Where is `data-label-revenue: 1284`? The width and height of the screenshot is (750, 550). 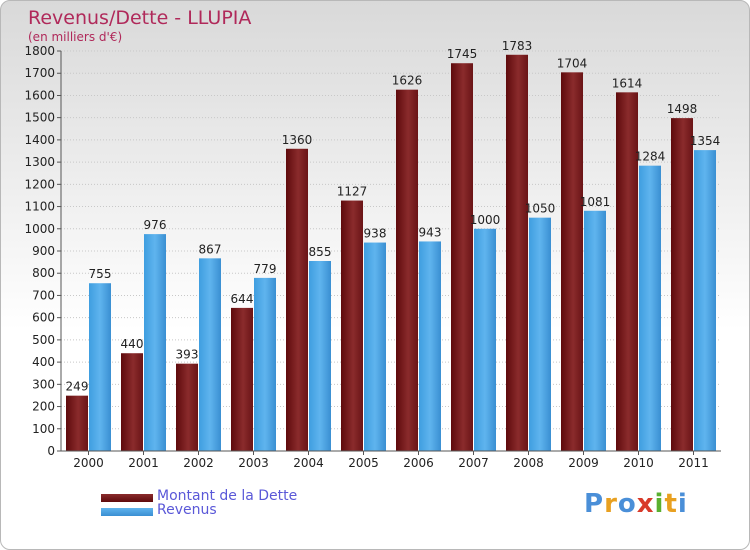
data-label-revenue: 1284 is located at coordinates (650, 157).